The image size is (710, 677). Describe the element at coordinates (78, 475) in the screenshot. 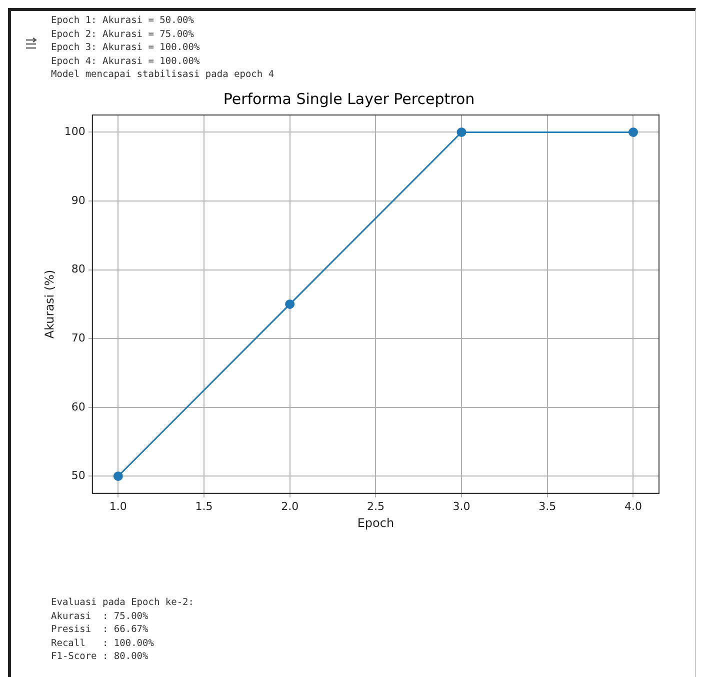

I see `y-tick-label: 50` at that location.